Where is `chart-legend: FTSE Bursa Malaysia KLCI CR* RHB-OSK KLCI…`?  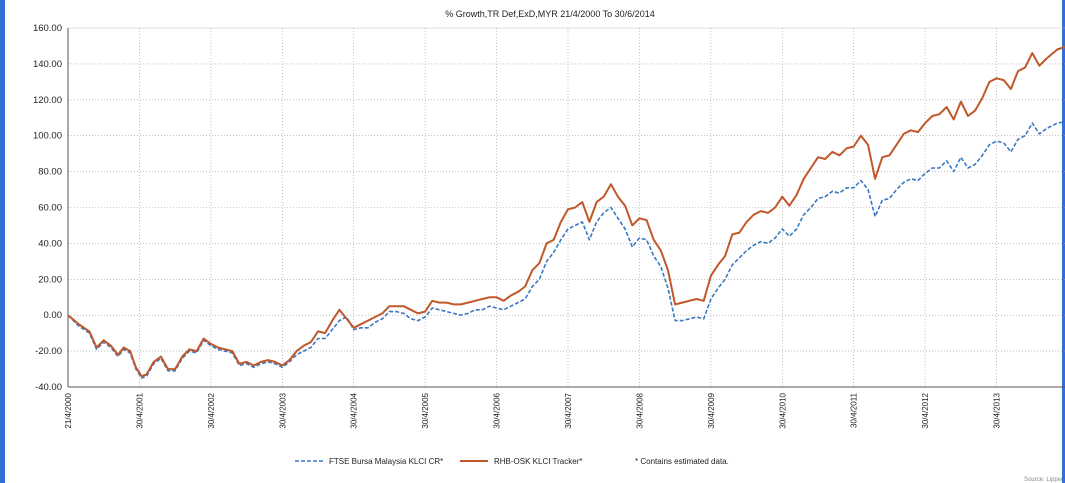
chart-legend: FTSE Bursa Malaysia KLCI CR* RHB-OSK KLCI… is located at coordinates (512, 461).